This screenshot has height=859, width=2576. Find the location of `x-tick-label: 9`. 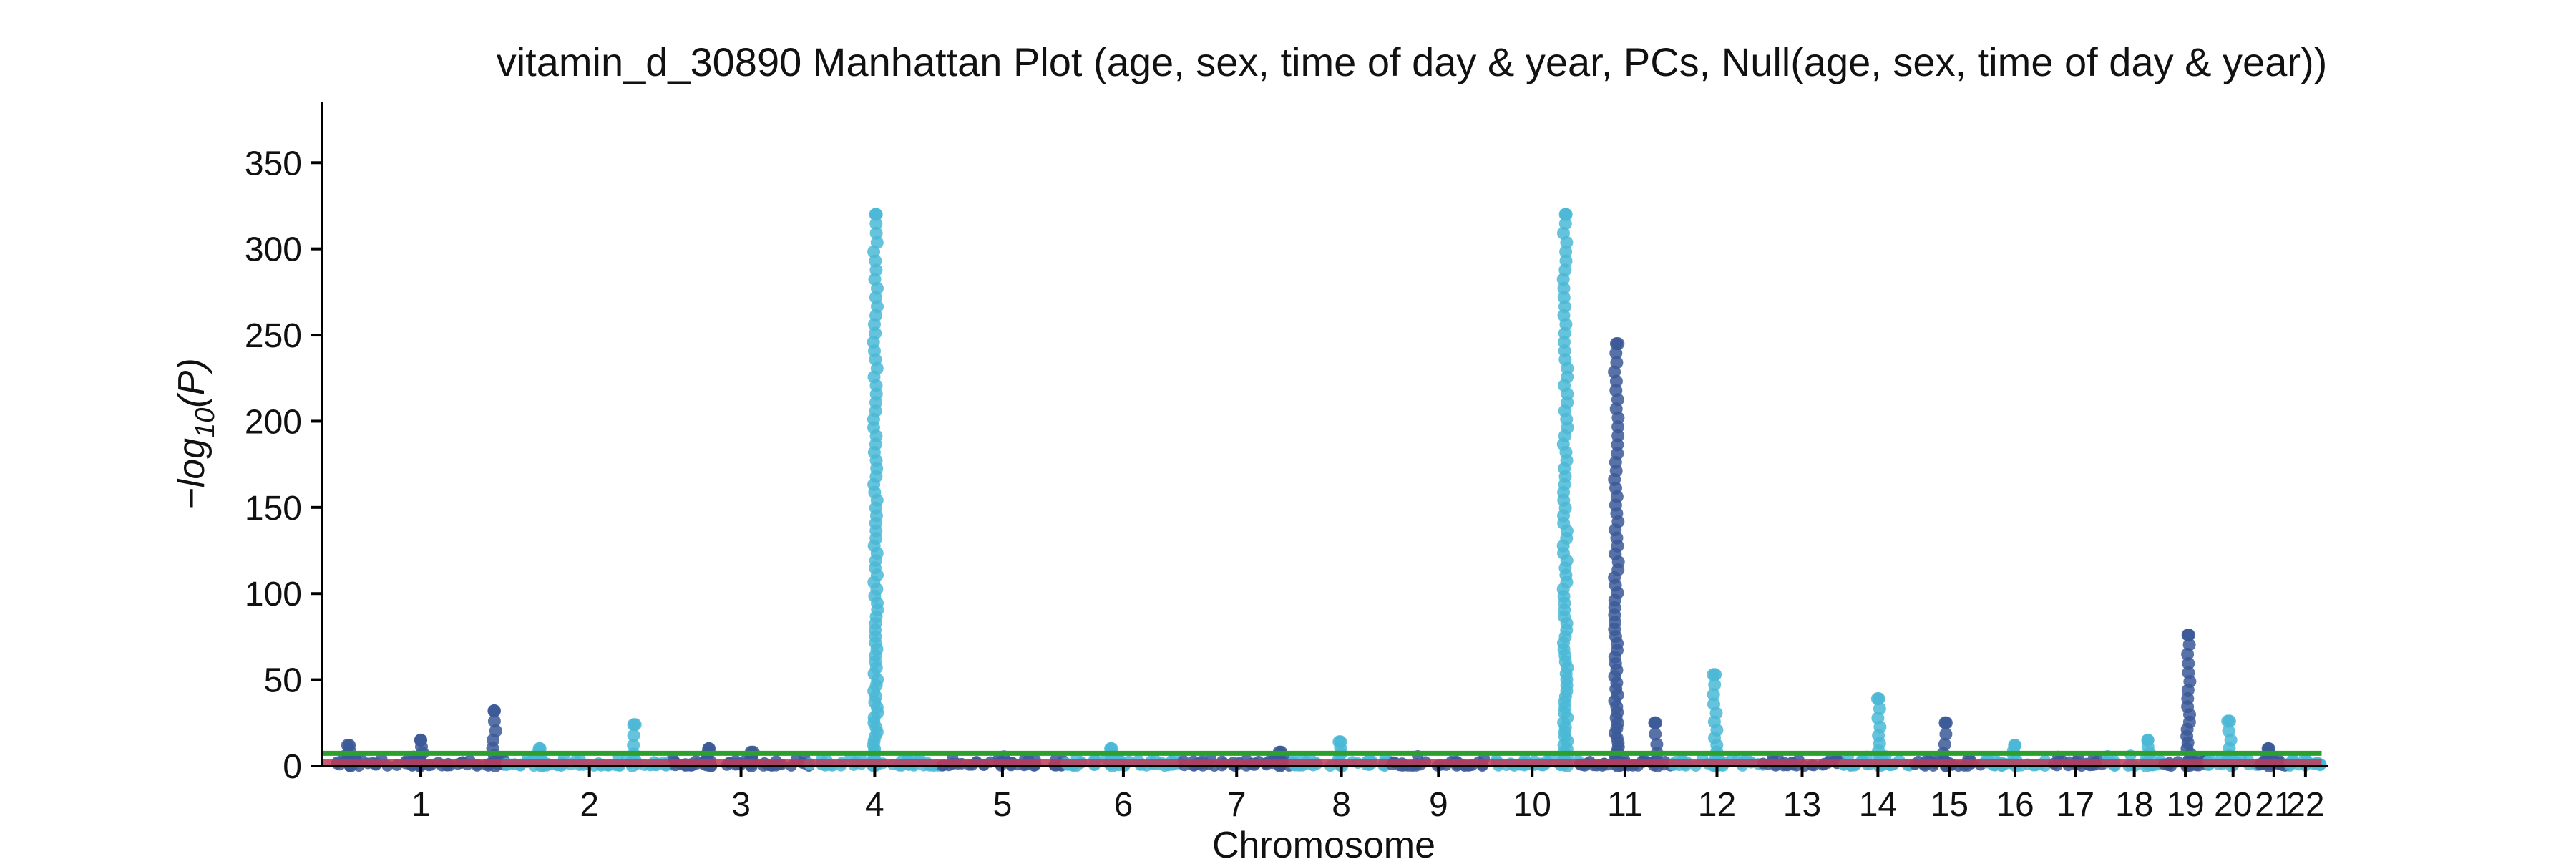

x-tick-label: 9 is located at coordinates (1438, 805).